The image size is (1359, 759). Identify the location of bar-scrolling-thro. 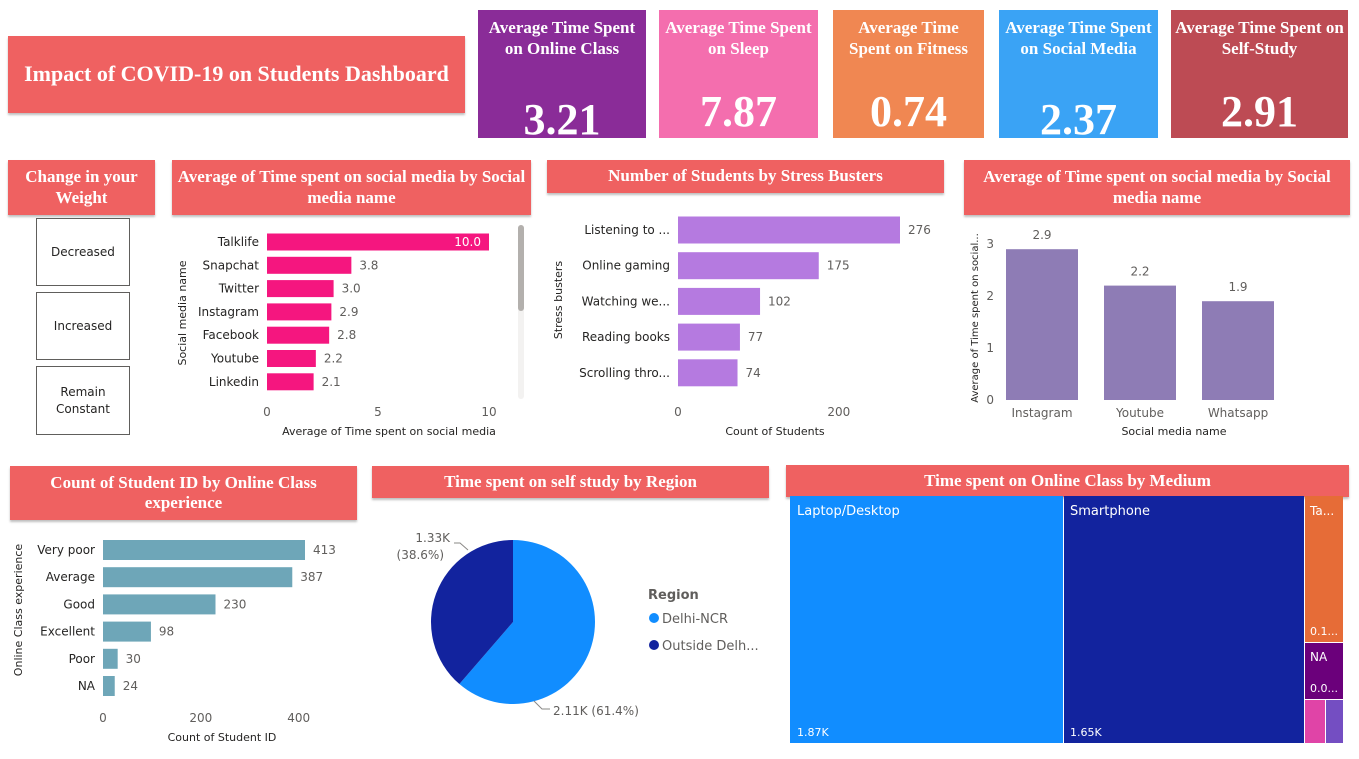
(708, 373).